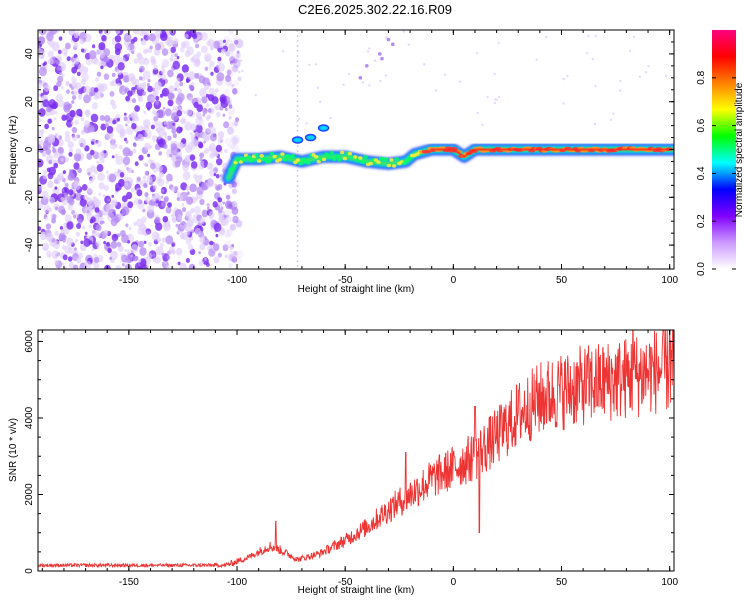 Image resolution: width=750 pixels, height=600 pixels. What do you see at coordinates (13, 450) in the screenshot?
I see `snr-y-axis-label: SNR (10 * v/v)` at bounding box center [13, 450].